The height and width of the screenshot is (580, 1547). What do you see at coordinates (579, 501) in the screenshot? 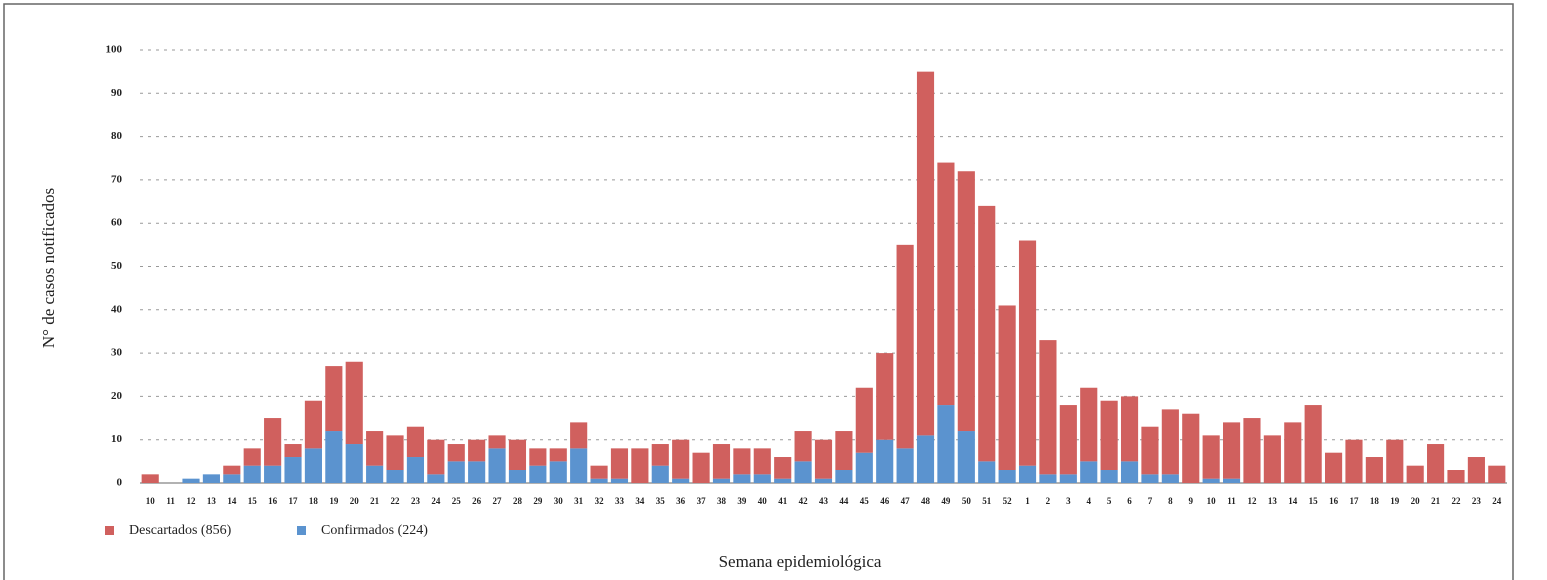
I see `x-tick-label: 31` at bounding box center [579, 501].